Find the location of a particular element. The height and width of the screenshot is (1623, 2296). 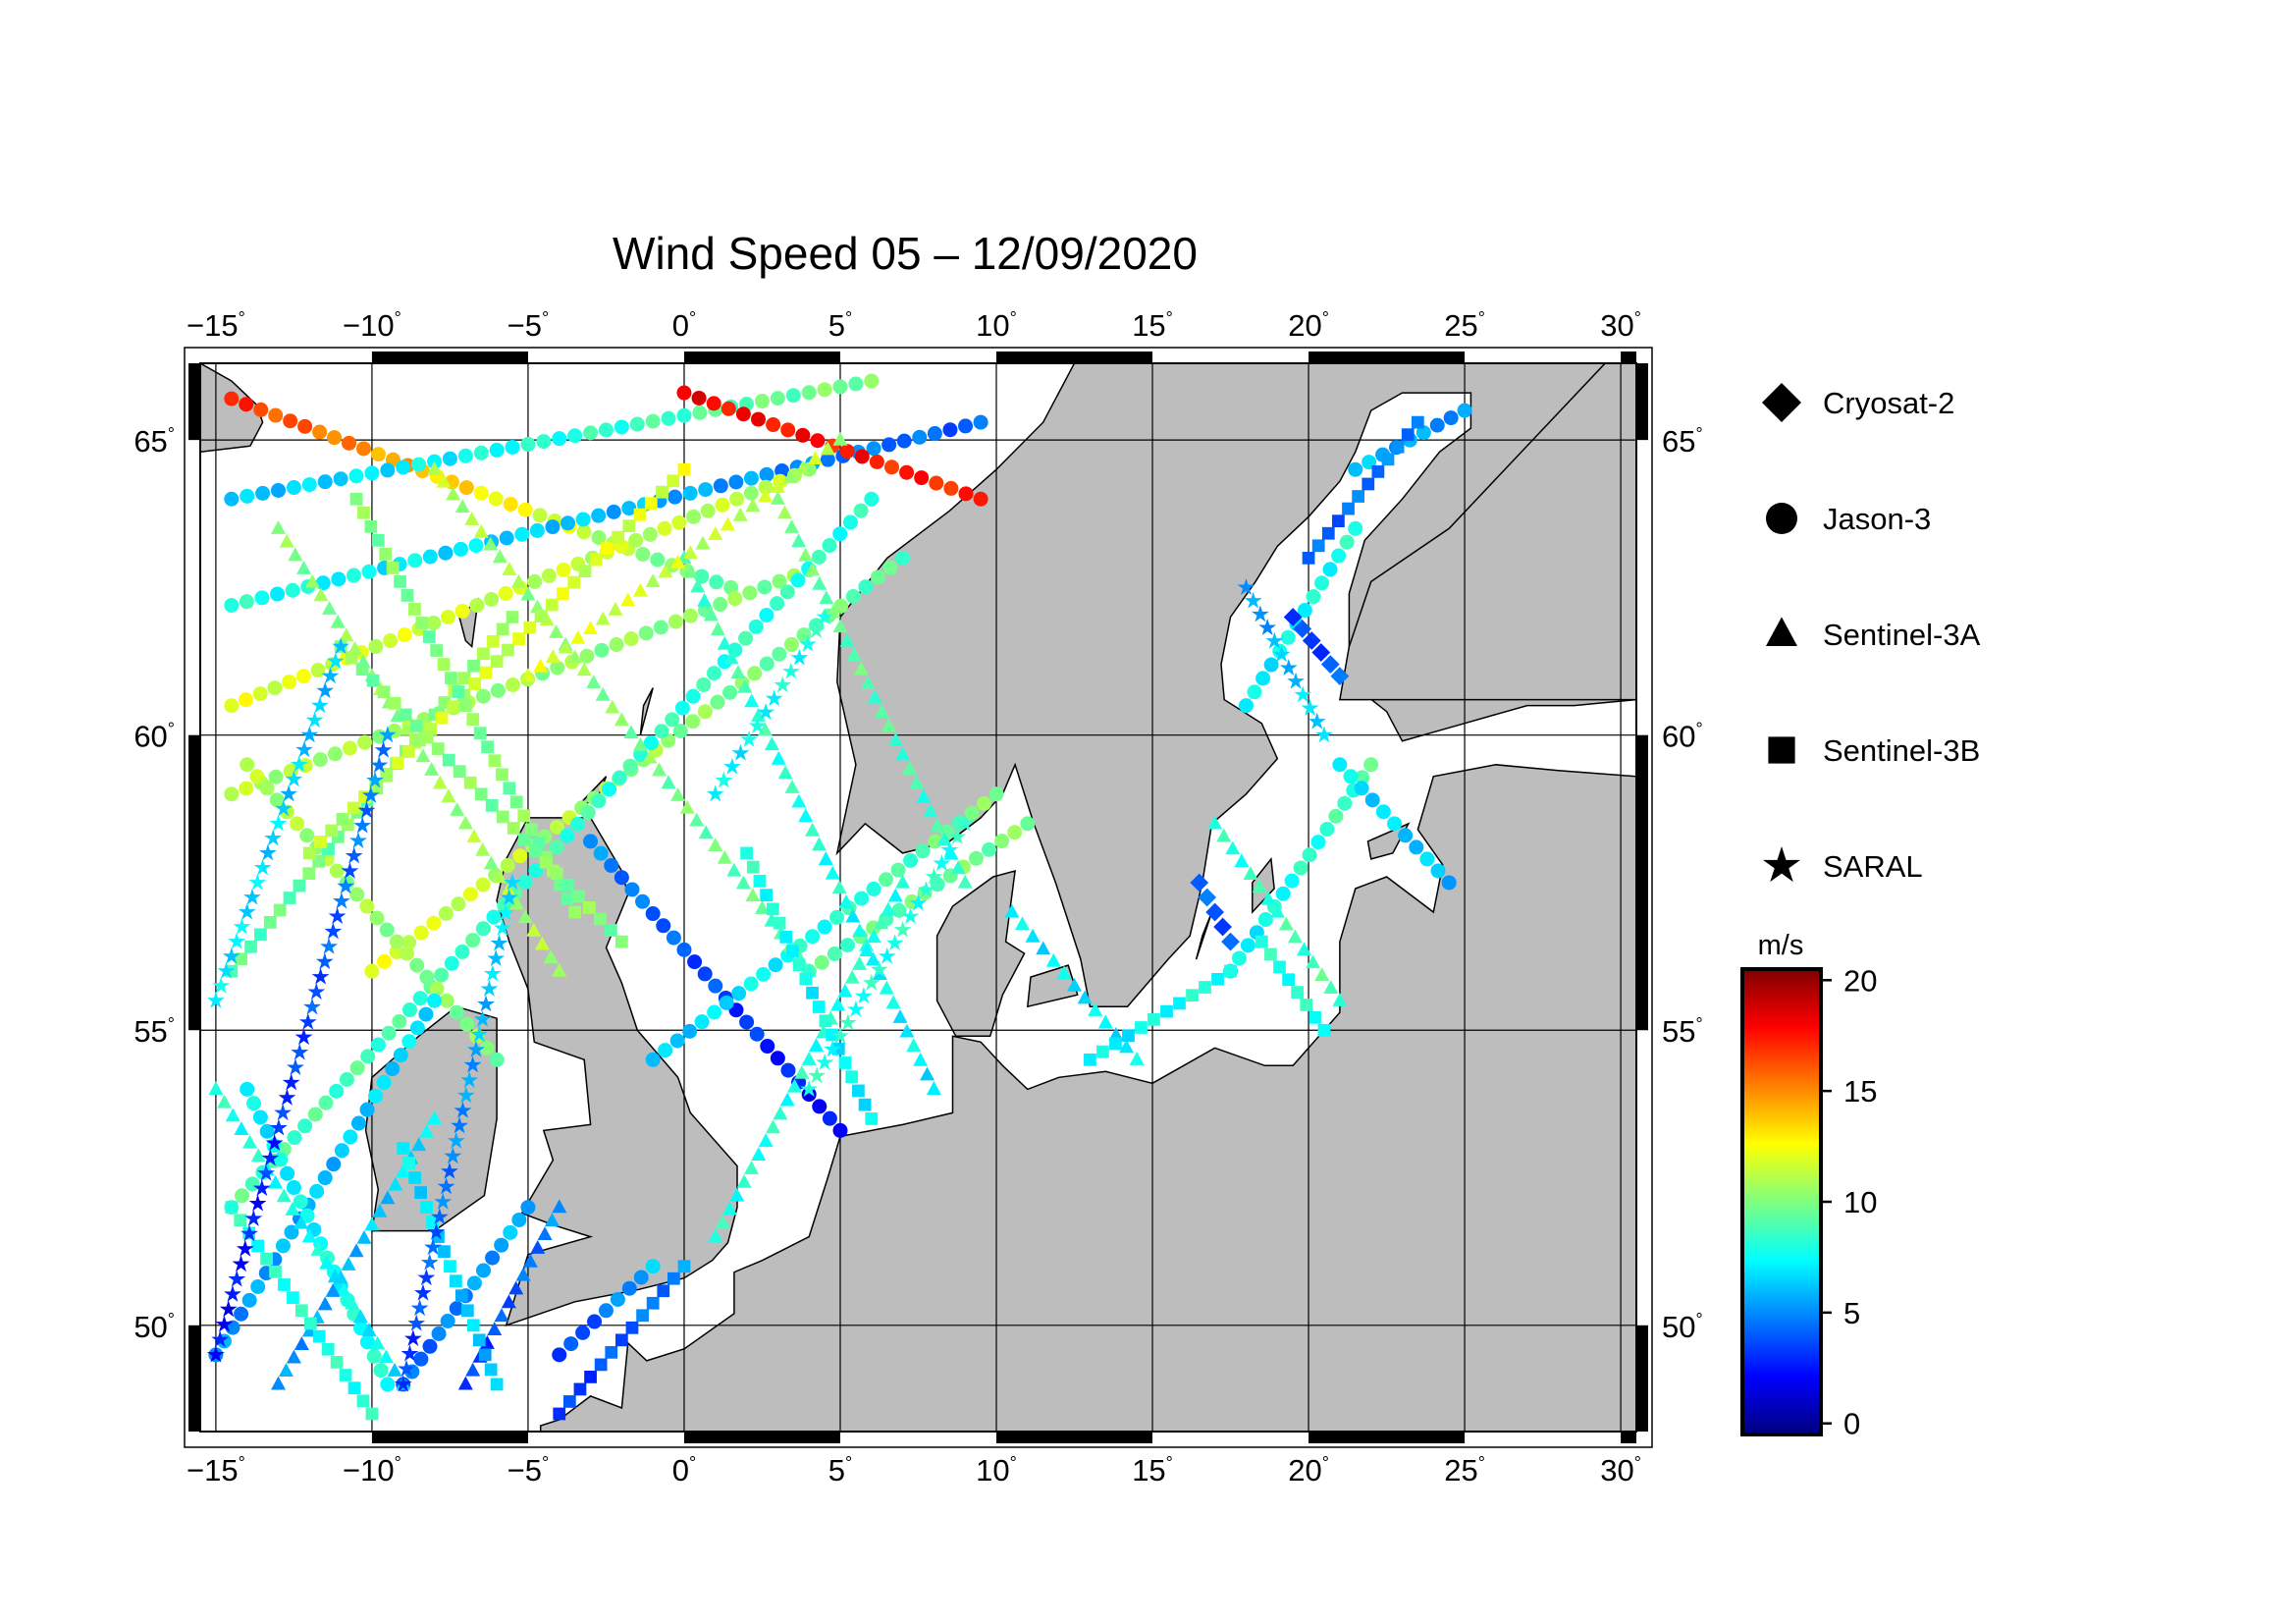

track-sentinel-3a is located at coordinates (809, 1058).